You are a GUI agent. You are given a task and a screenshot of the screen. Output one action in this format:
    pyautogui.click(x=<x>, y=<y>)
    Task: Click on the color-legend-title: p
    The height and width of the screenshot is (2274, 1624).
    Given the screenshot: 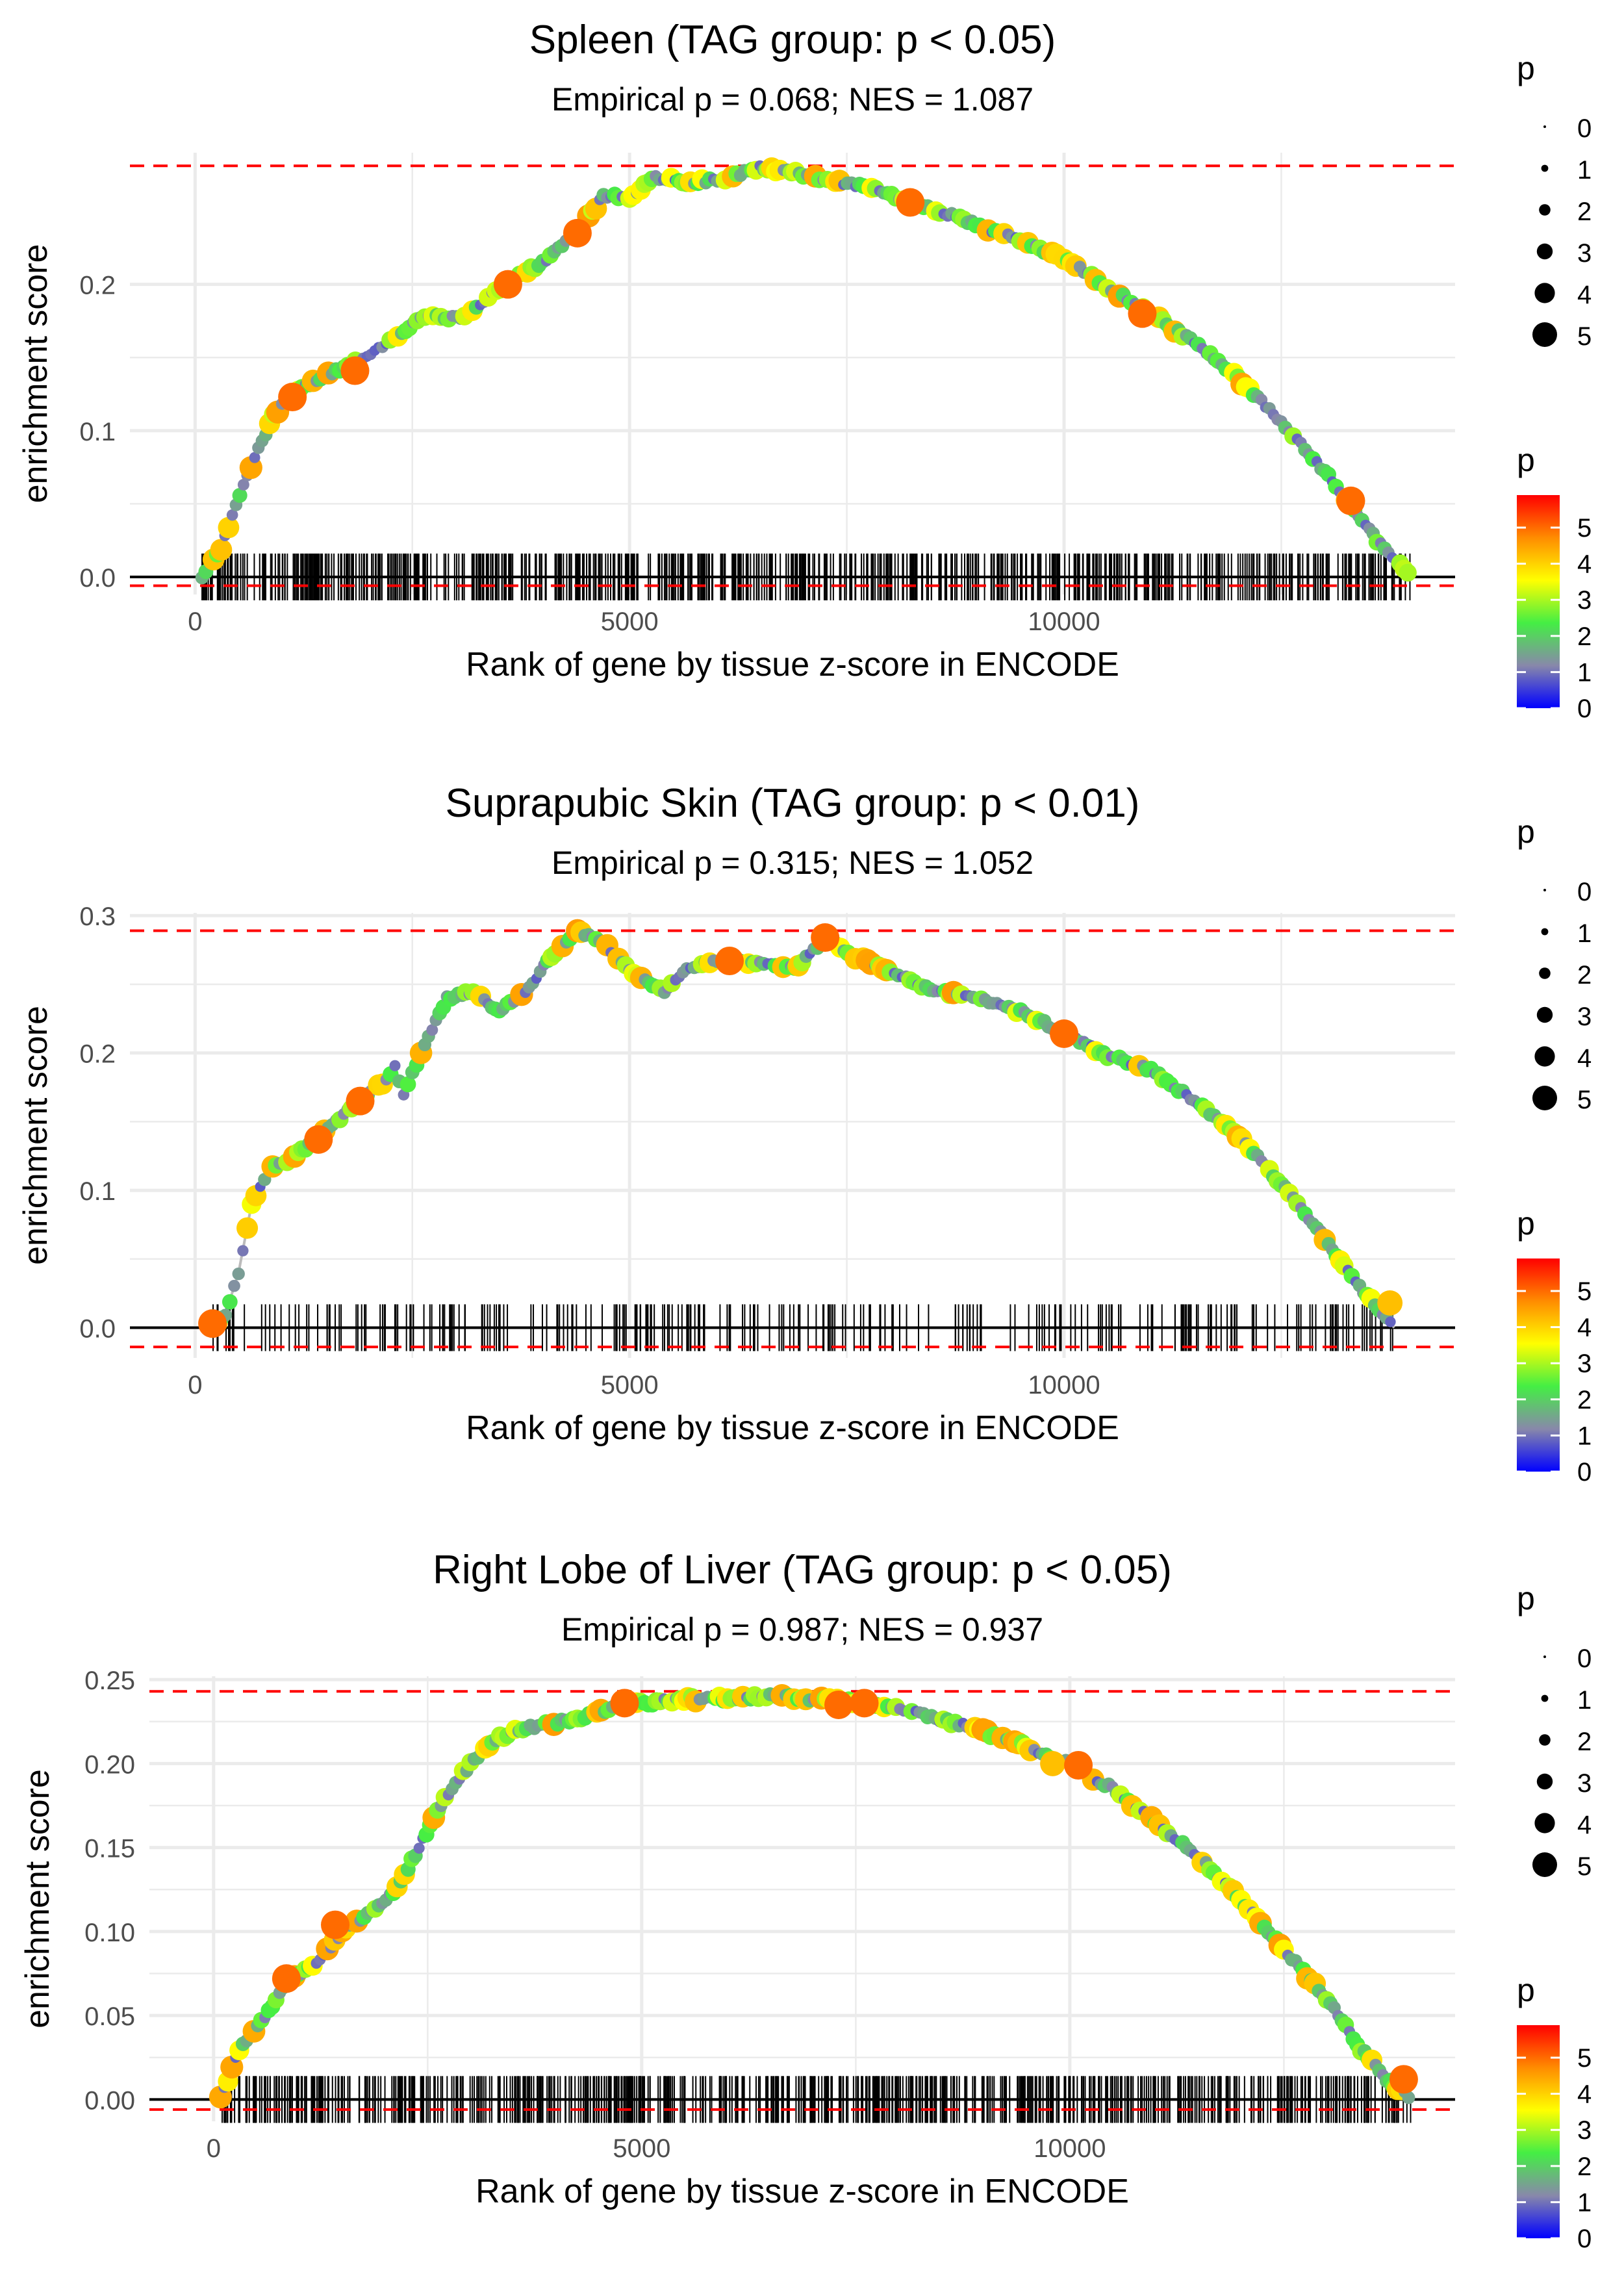 What is the action you would take?
    pyautogui.click(x=1526, y=460)
    